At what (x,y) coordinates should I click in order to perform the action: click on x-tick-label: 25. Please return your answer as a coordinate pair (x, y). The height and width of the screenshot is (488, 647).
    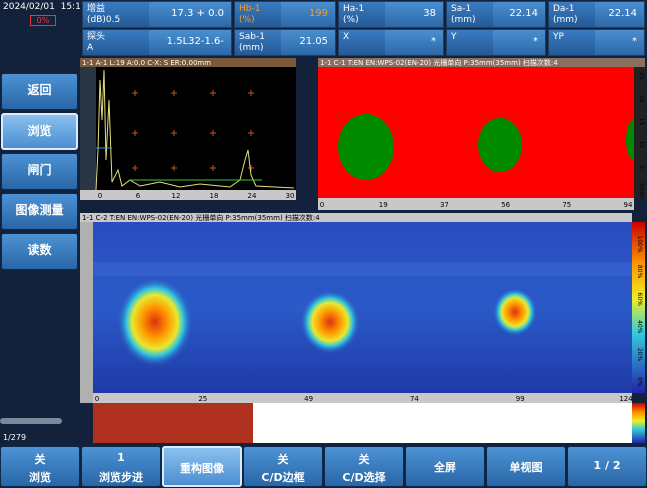
    Looking at the image, I should click on (202, 399).